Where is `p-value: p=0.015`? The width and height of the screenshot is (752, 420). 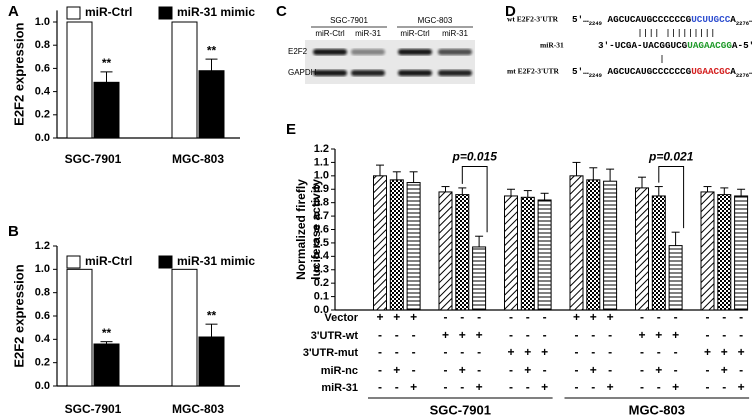
p-value: p=0.015 is located at coordinates (475, 157).